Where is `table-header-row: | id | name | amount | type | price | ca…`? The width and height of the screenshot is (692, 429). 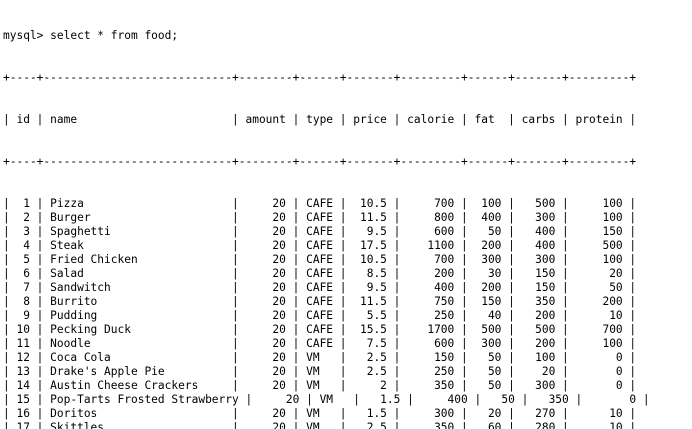 table-header-row: | id | name | amount | type | price | ca… is located at coordinates (320, 119).